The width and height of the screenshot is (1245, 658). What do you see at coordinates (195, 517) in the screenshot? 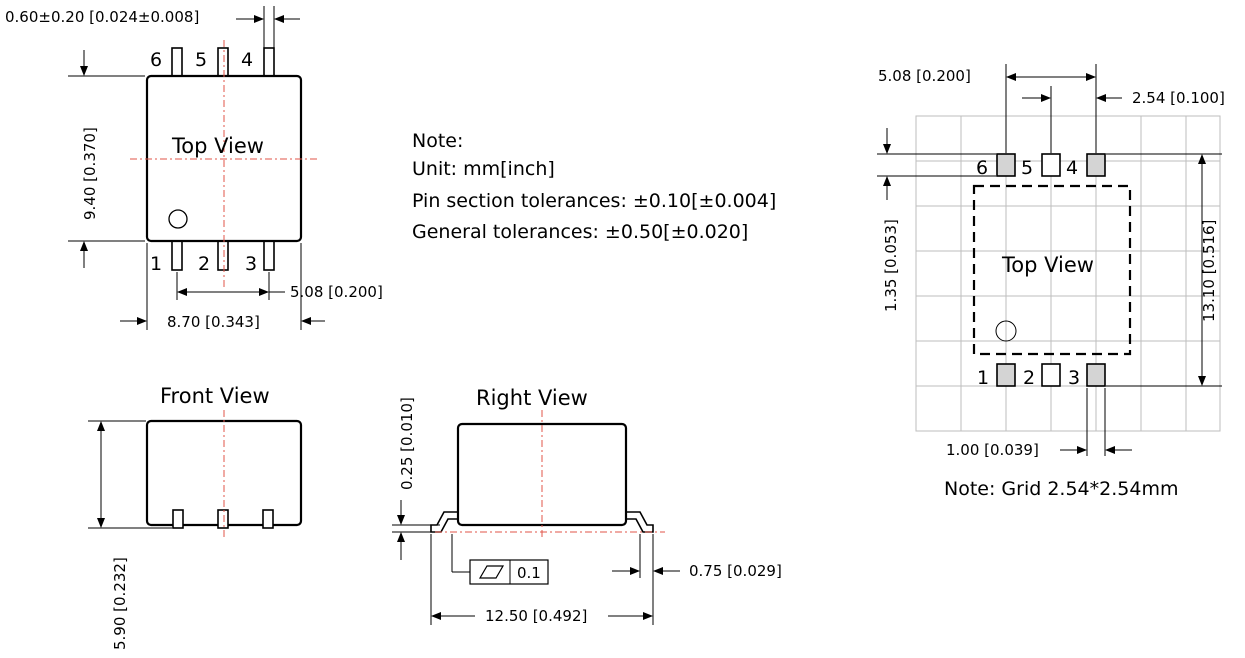
I see `front-view: Front View 5.90 [0.232]` at bounding box center [195, 517].